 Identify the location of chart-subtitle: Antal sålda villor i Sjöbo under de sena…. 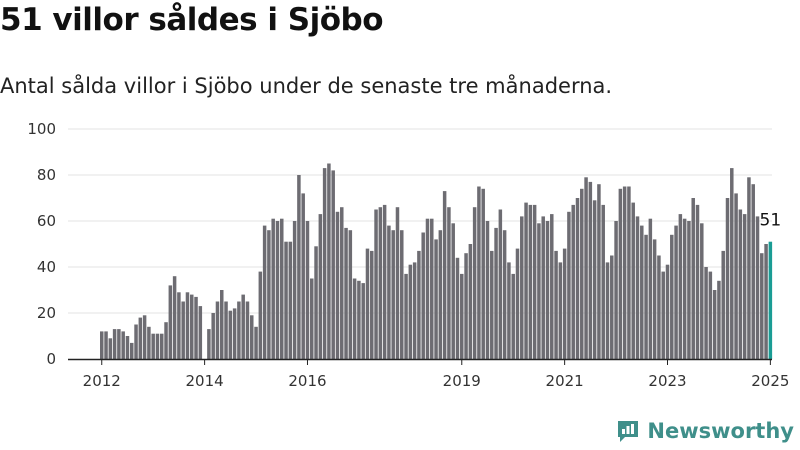
(306, 86).